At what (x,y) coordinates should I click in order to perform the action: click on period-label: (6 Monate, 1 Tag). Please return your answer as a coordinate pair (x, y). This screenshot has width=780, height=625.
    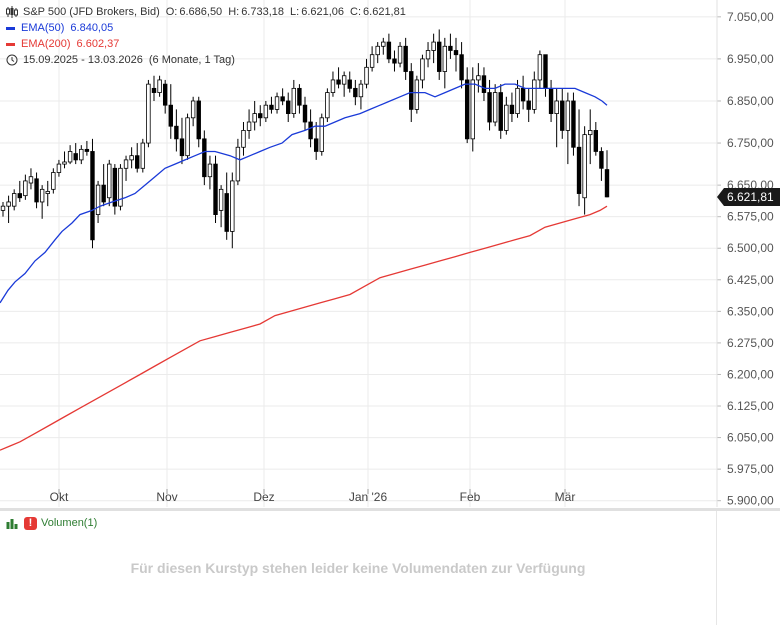
    Looking at the image, I should click on (191, 60).